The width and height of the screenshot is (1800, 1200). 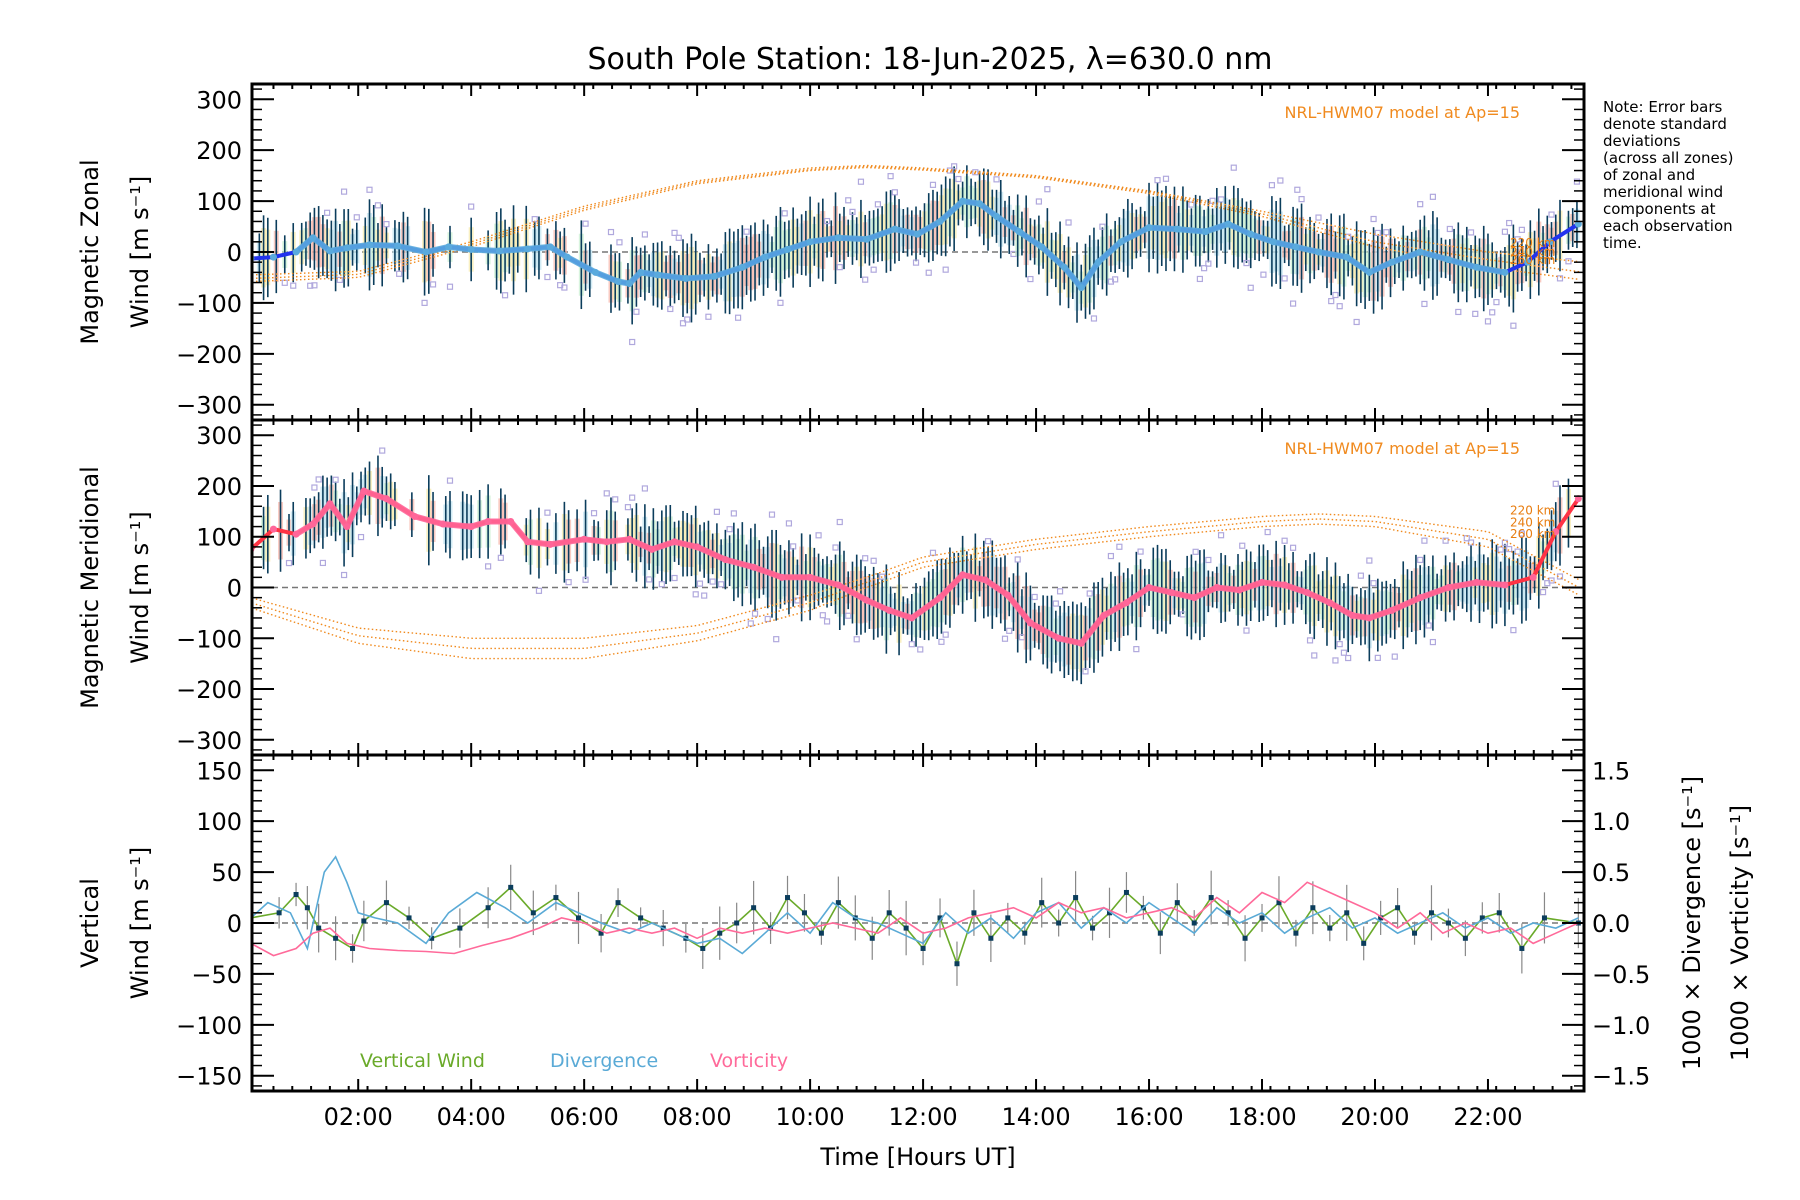 I want to click on y2-tick-label: 0.5, so click(x=1611, y=873).